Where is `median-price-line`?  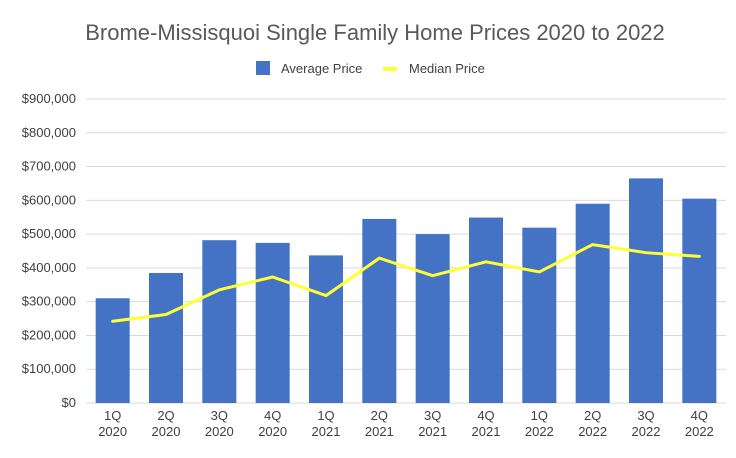
median-price-line is located at coordinates (406, 283).